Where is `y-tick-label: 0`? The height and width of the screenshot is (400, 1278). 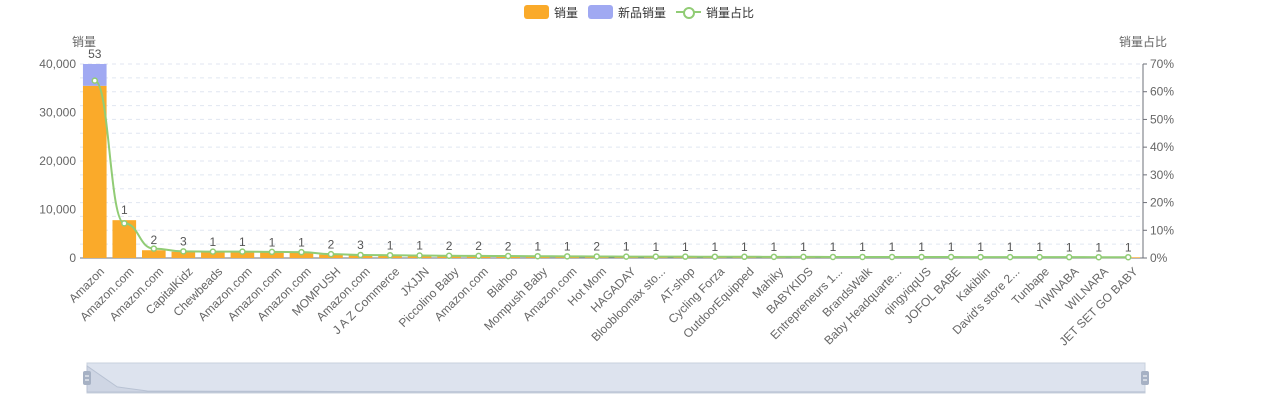 y-tick-label: 0 is located at coordinates (72, 258).